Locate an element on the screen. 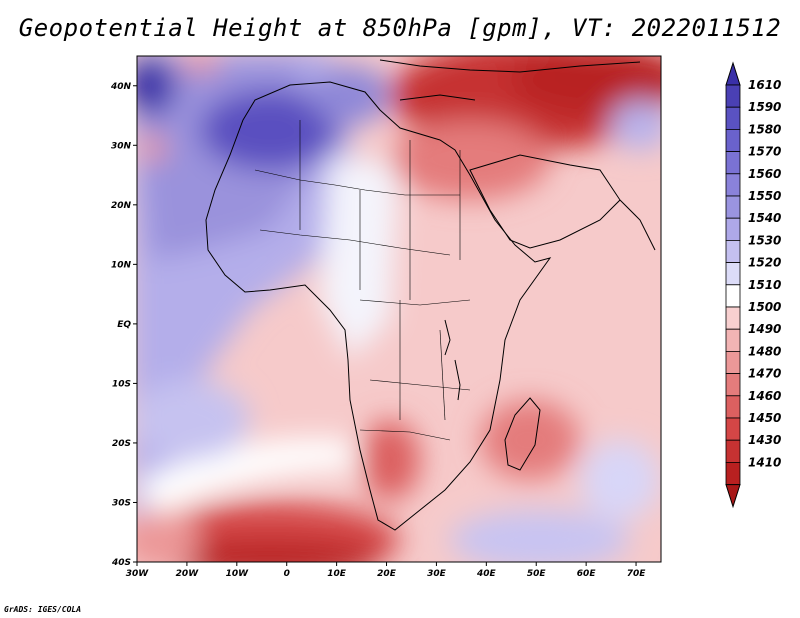 This screenshot has width=800, height=618. latitude-labels: 40N 30N 20N 10N EQ 10S 20S 30S 40S is located at coordinates (121, 325).